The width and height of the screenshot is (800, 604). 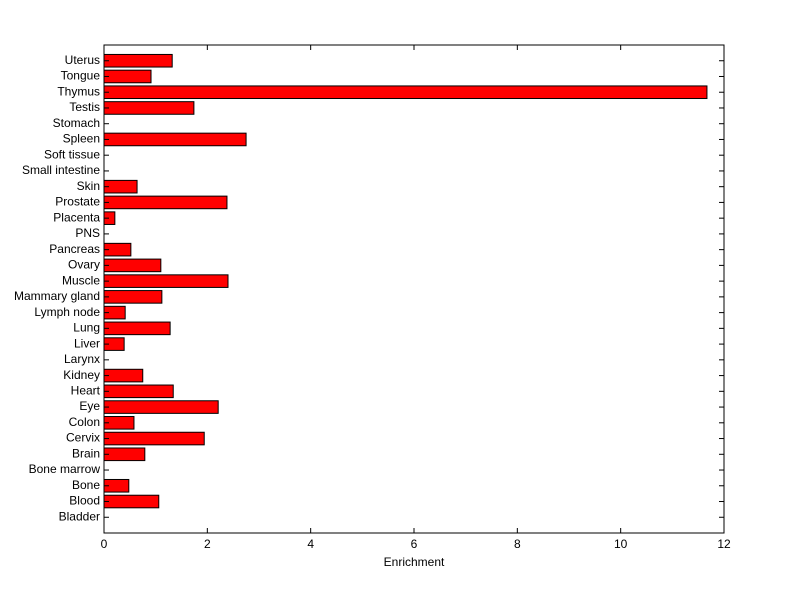 What do you see at coordinates (86, 328) in the screenshot?
I see `y-tick-label: Lung` at bounding box center [86, 328].